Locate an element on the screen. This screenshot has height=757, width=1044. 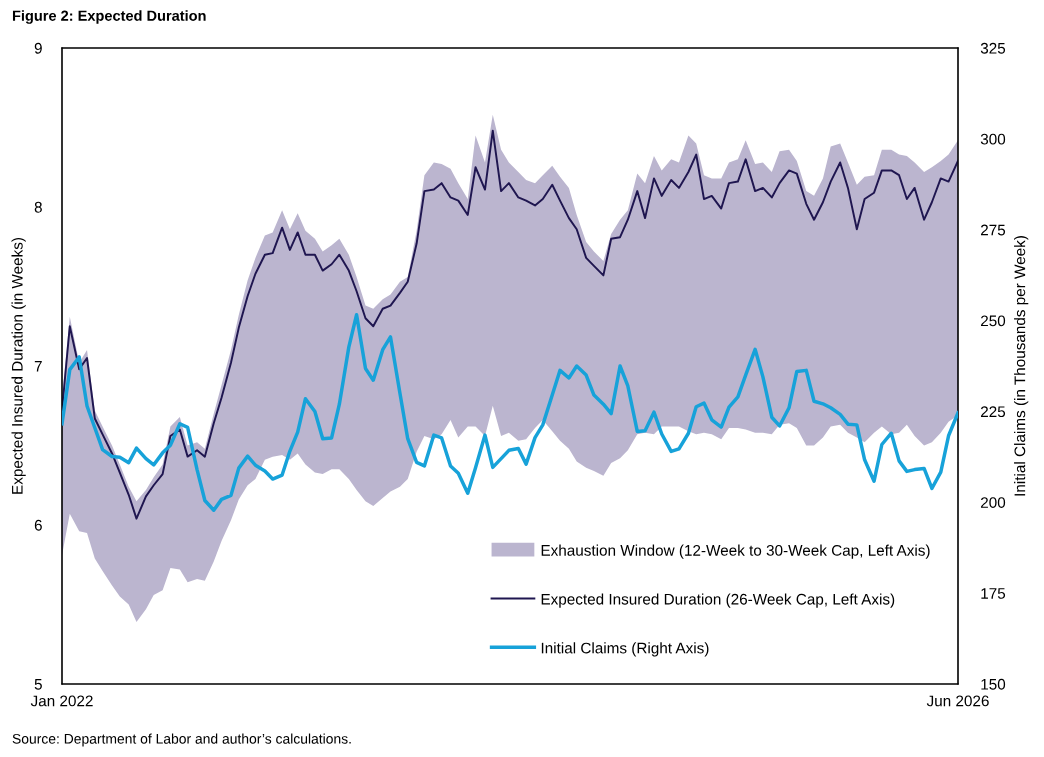
legend-label: Initial Claims (Right Axis) is located at coordinates (625, 649).